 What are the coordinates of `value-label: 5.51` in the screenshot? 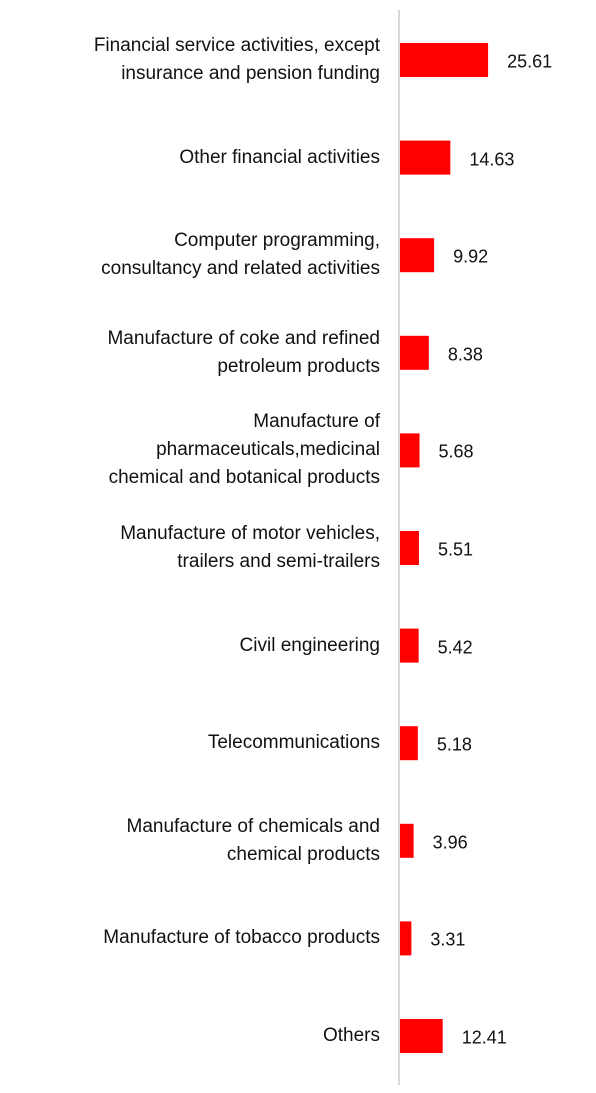 It's located at (455, 549).